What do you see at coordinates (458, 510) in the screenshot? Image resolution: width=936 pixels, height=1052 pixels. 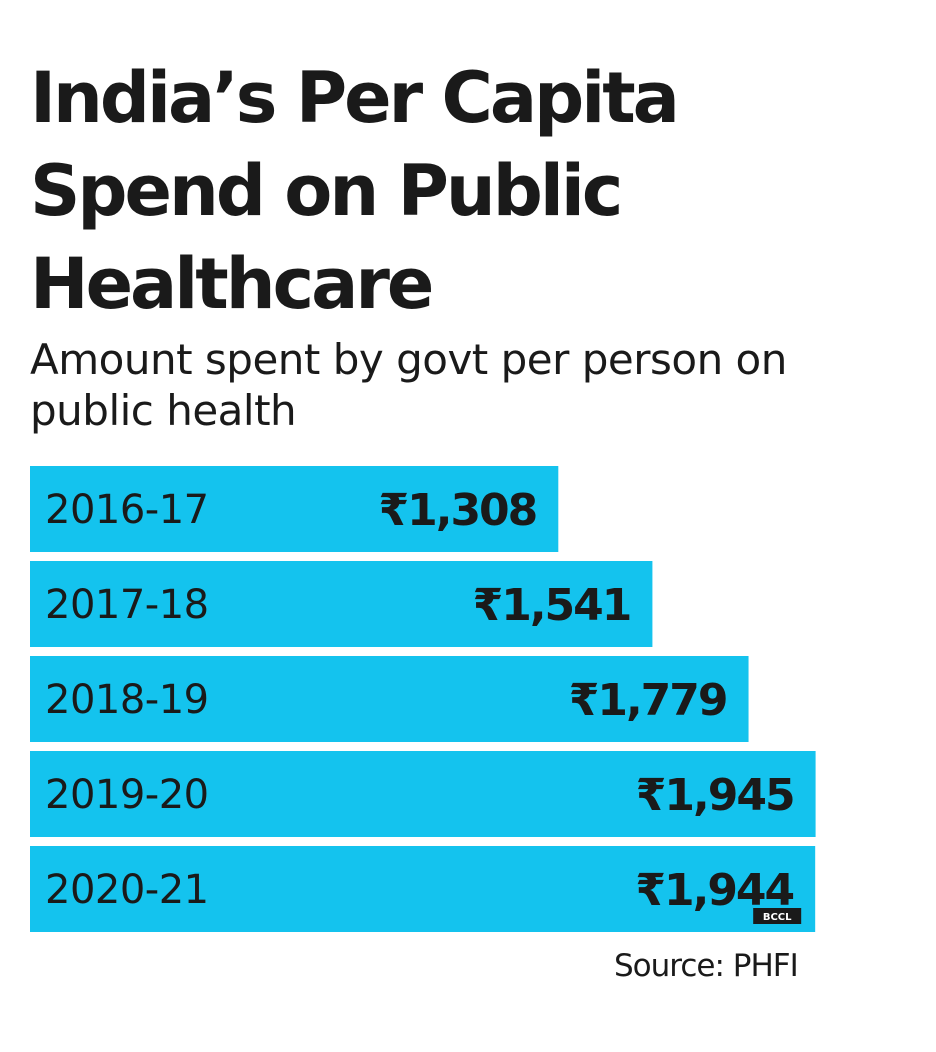 I see `value-label: ₹1,308` at bounding box center [458, 510].